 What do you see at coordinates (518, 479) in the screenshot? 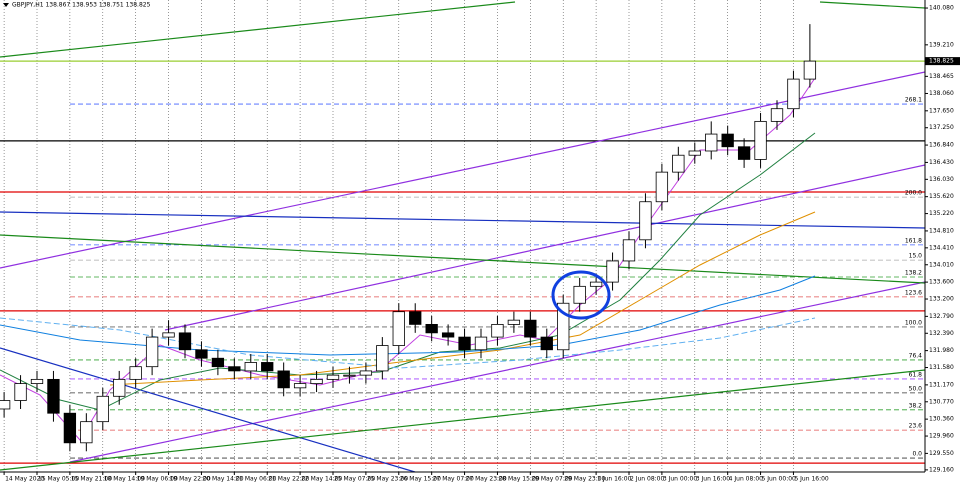
I see `x-tick-label: 28 May 15:00` at bounding box center [518, 479].